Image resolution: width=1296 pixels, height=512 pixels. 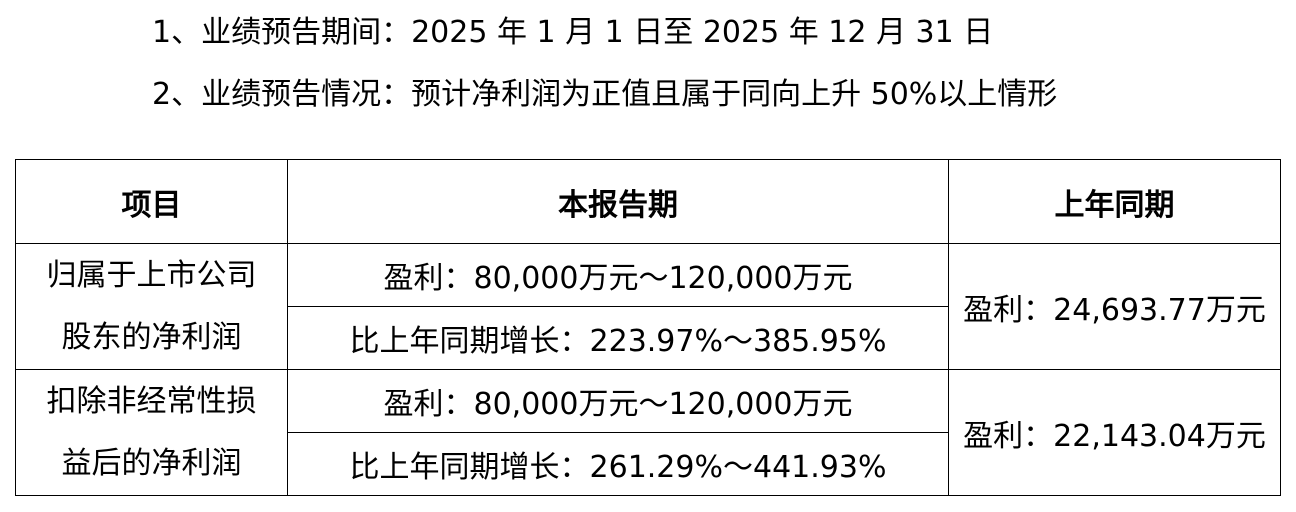 I want to click on table-row: 比上年同期增长：261.29%～441.93%, so click(x=648, y=464).